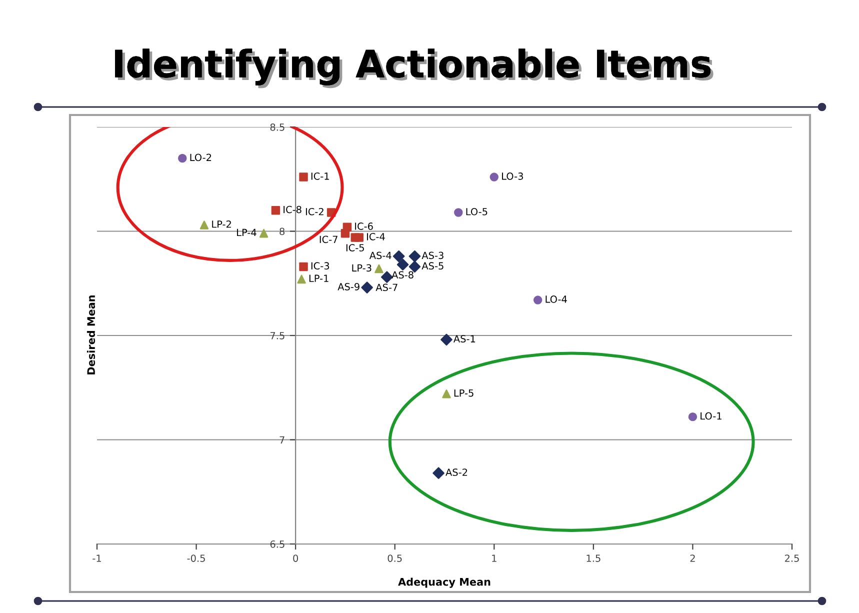  I want to click on data-label: LO-4, so click(556, 299).